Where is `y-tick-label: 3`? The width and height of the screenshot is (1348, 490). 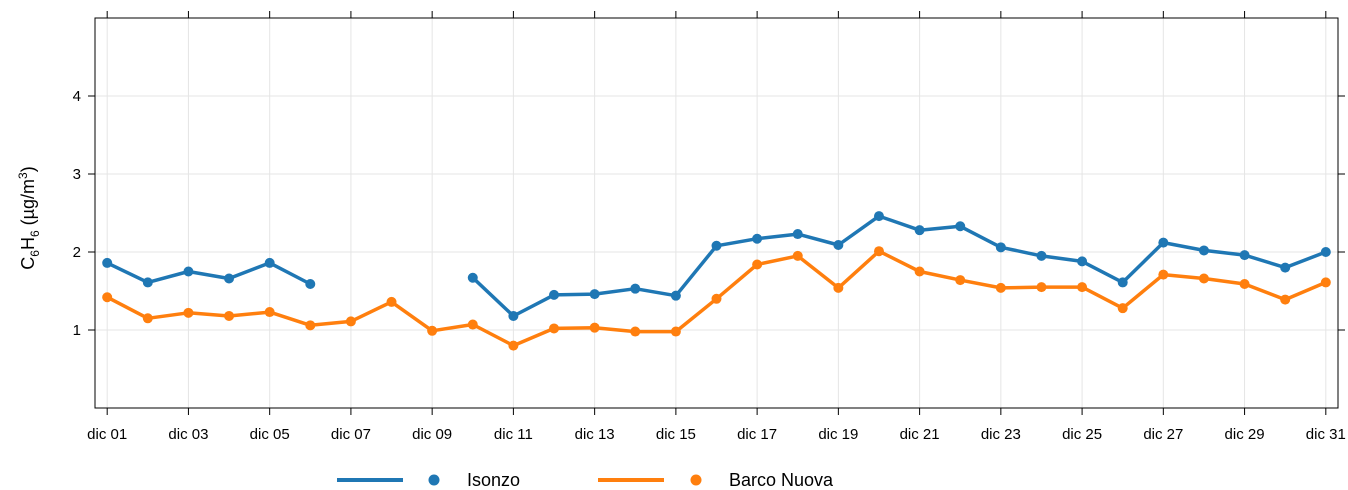
y-tick-label: 3 is located at coordinates (77, 174).